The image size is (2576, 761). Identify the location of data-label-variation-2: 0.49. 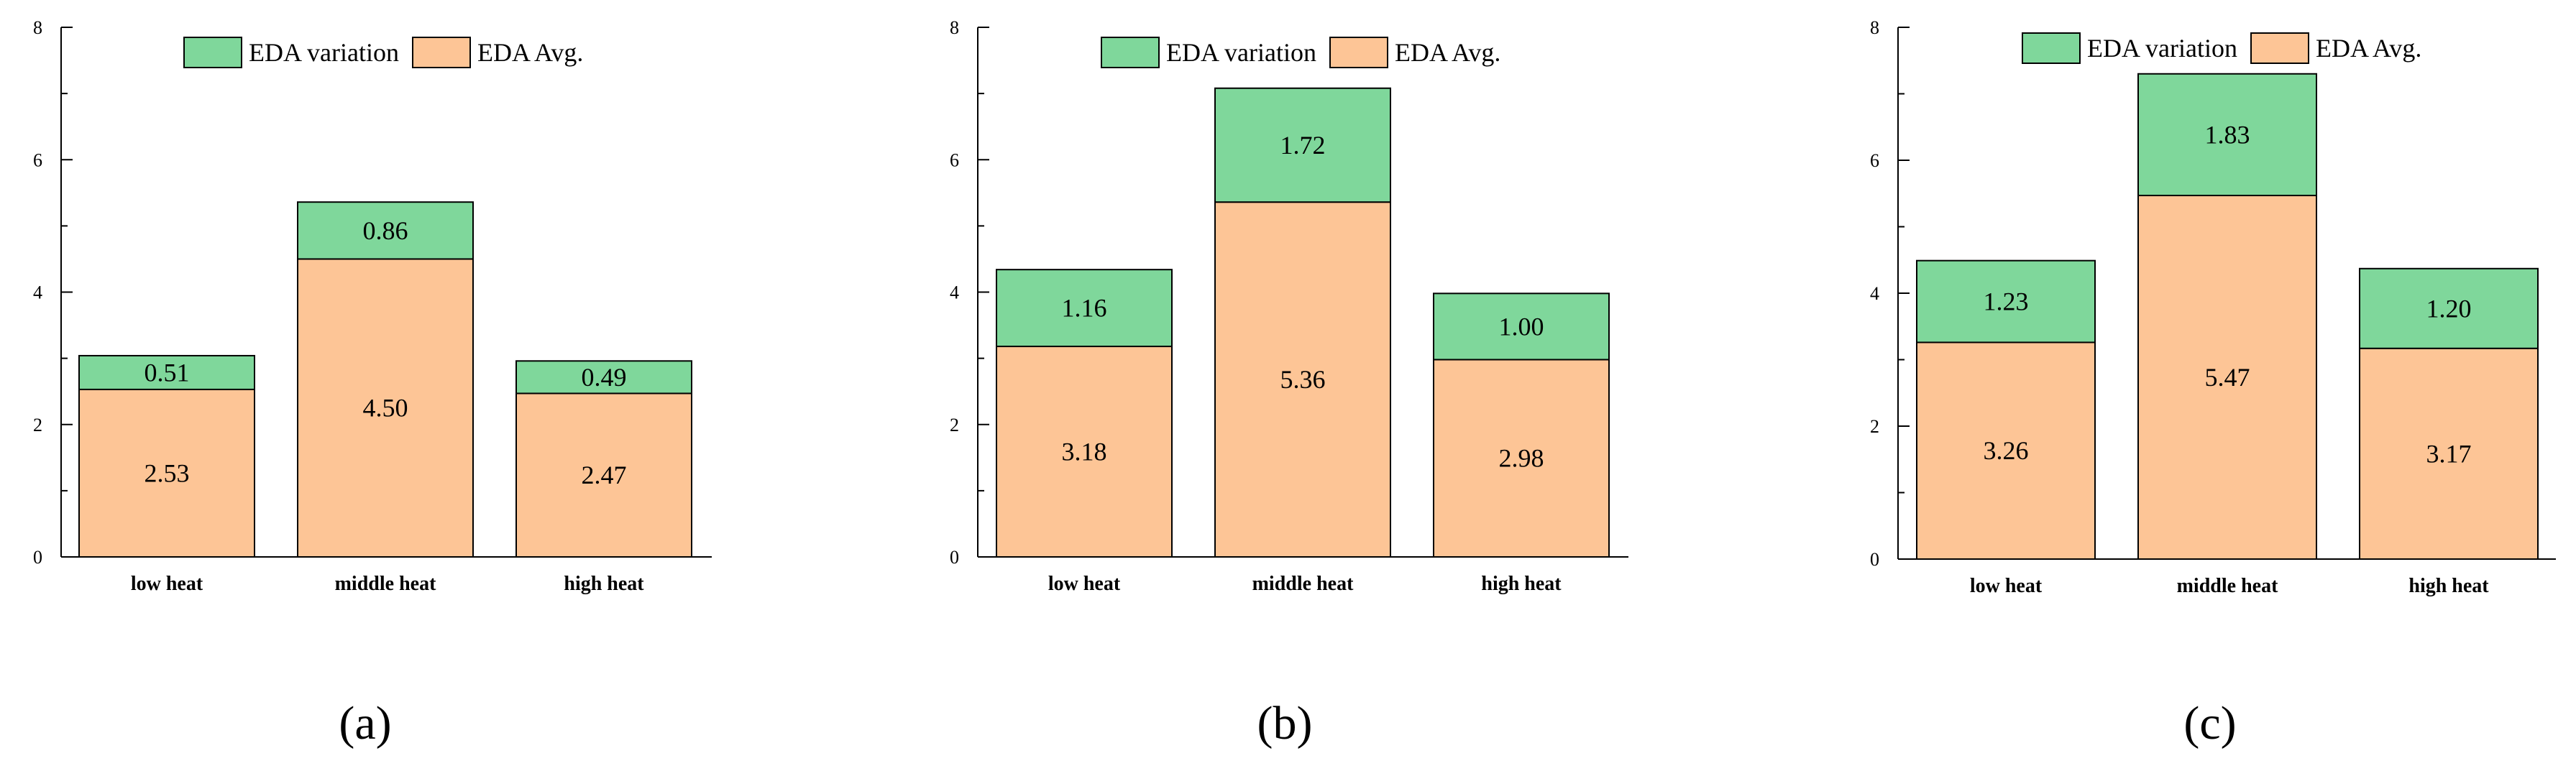
(604, 377).